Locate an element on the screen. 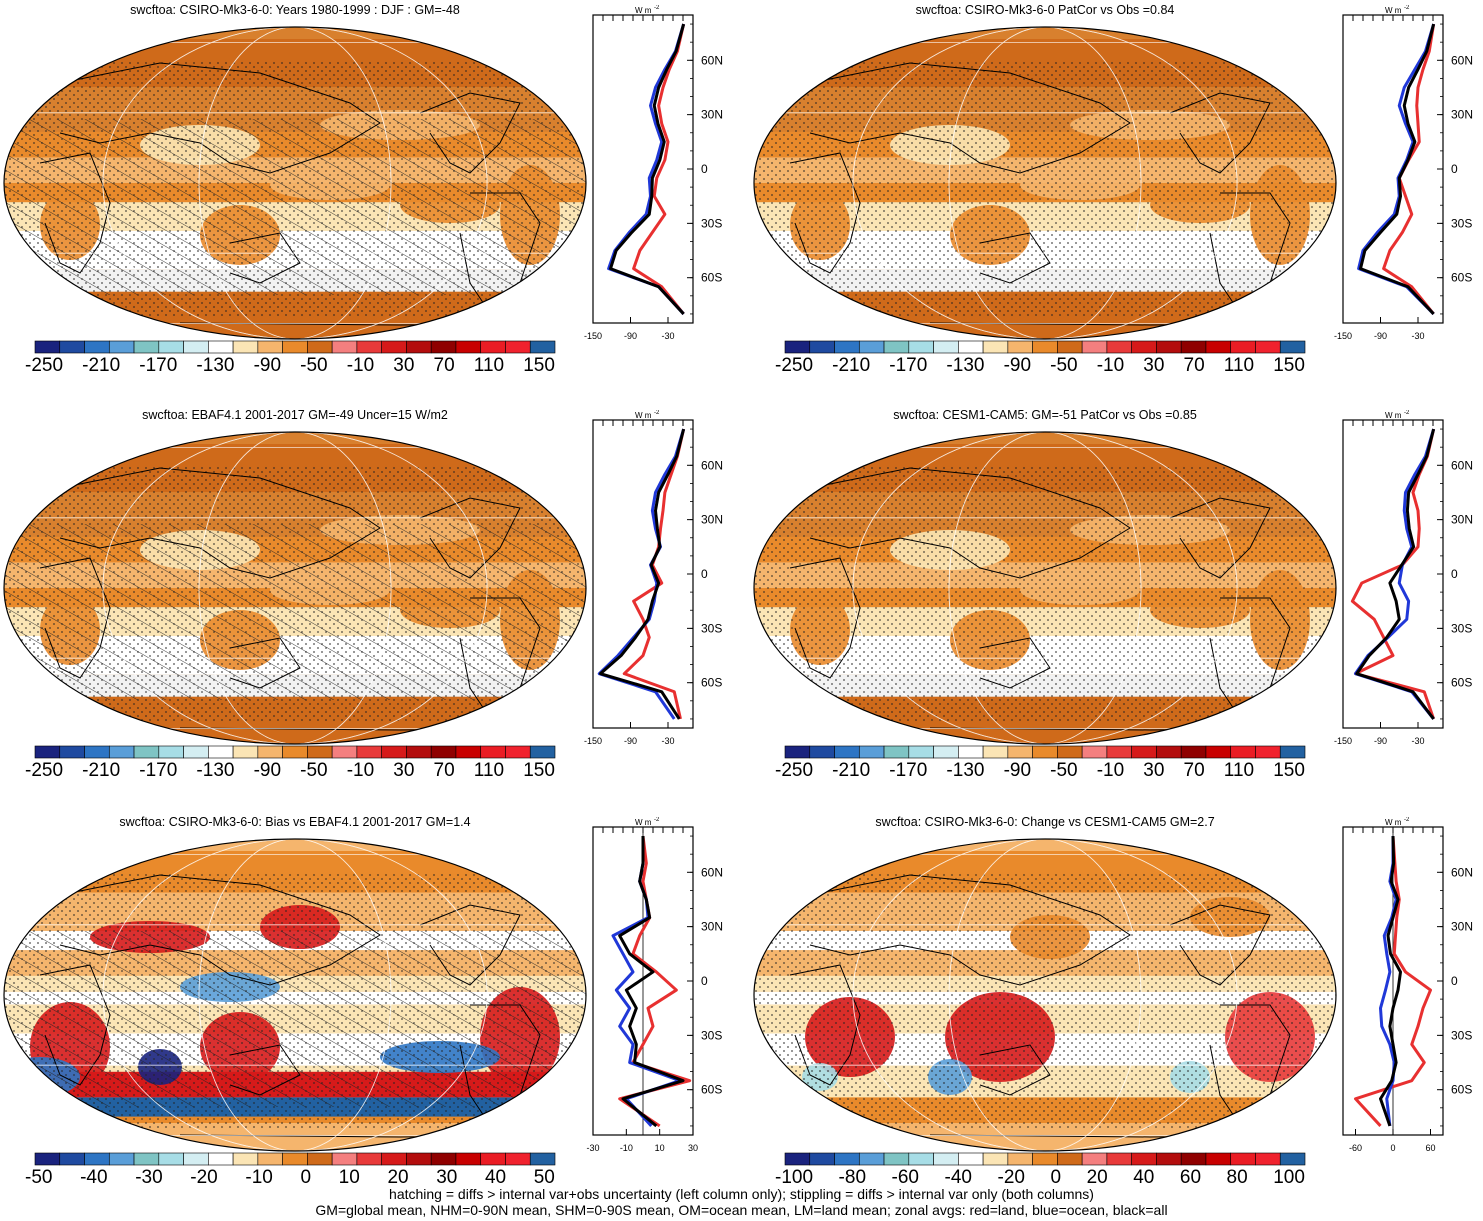 The width and height of the screenshot is (1483, 1221). colorbar-tick-label: 20 is located at coordinates (1097, 1177).